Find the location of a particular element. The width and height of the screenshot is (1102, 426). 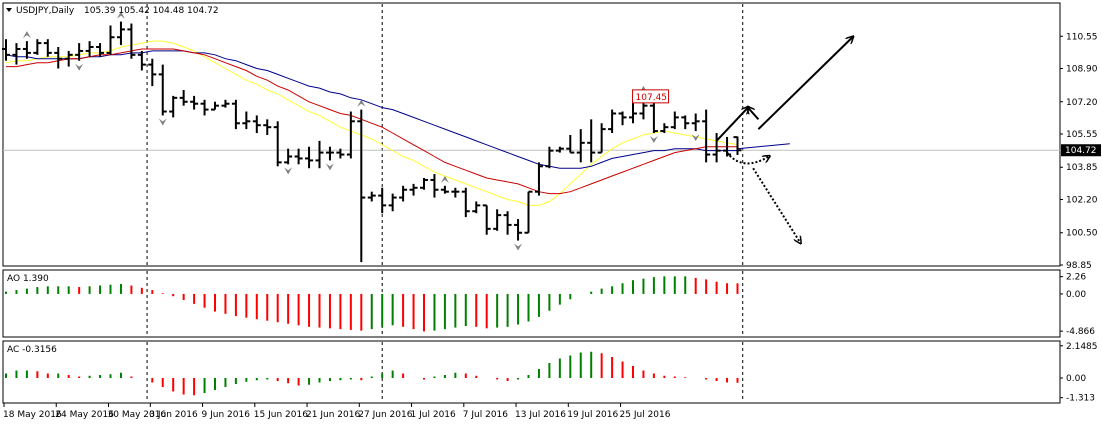

current-price-label: 104.72 is located at coordinates (1081, 151).